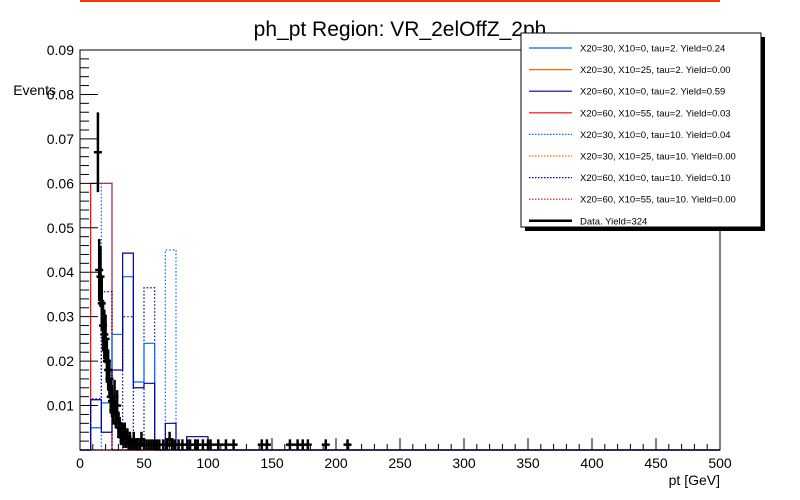 The height and width of the screenshot is (500, 800). Describe the element at coordinates (60, 50) in the screenshot. I see `y-tick-label: 0.09` at that location.